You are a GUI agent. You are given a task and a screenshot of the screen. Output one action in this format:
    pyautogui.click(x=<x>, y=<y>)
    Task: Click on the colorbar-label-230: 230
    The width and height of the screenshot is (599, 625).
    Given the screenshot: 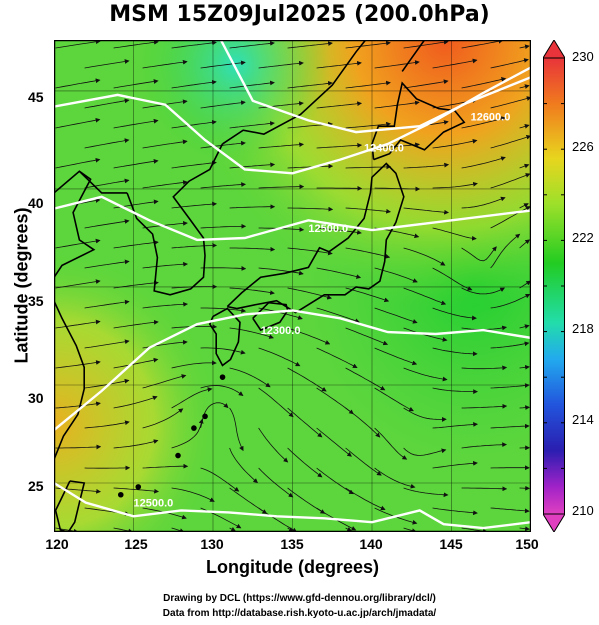 What is the action you would take?
    pyautogui.click(x=583, y=56)
    